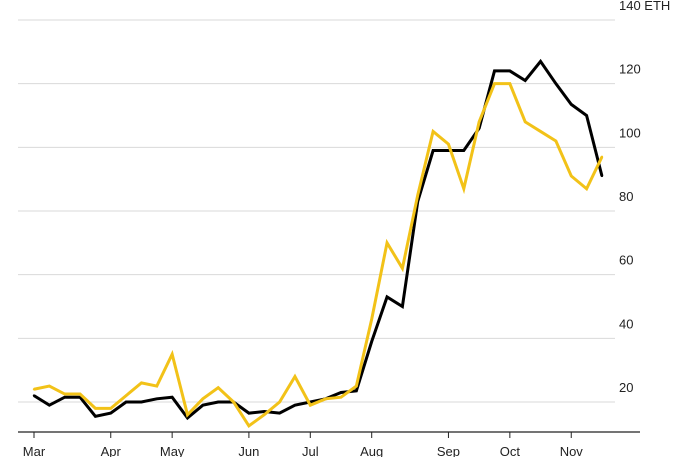 This screenshot has height=457, width=687. What do you see at coordinates (630, 132) in the screenshot?
I see `y-tick-label-100: 100` at bounding box center [630, 132].